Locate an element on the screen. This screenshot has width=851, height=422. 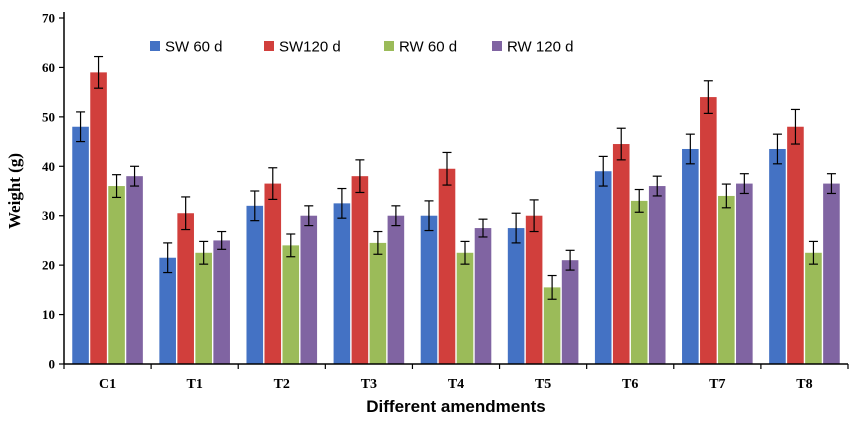
x-tick-label: T6 is located at coordinates (630, 384).